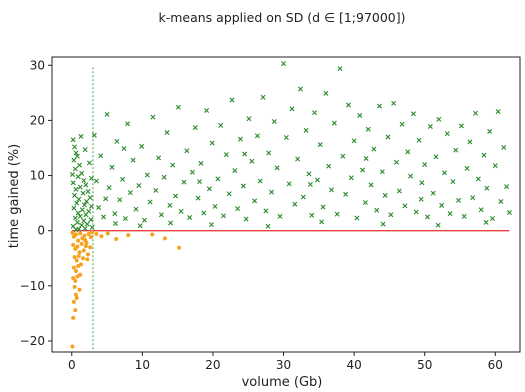 This screenshot has height=392, width=525. Describe the element at coordinates (282, 382) in the screenshot. I see `x-axis-label: volume (Gb)` at that location.